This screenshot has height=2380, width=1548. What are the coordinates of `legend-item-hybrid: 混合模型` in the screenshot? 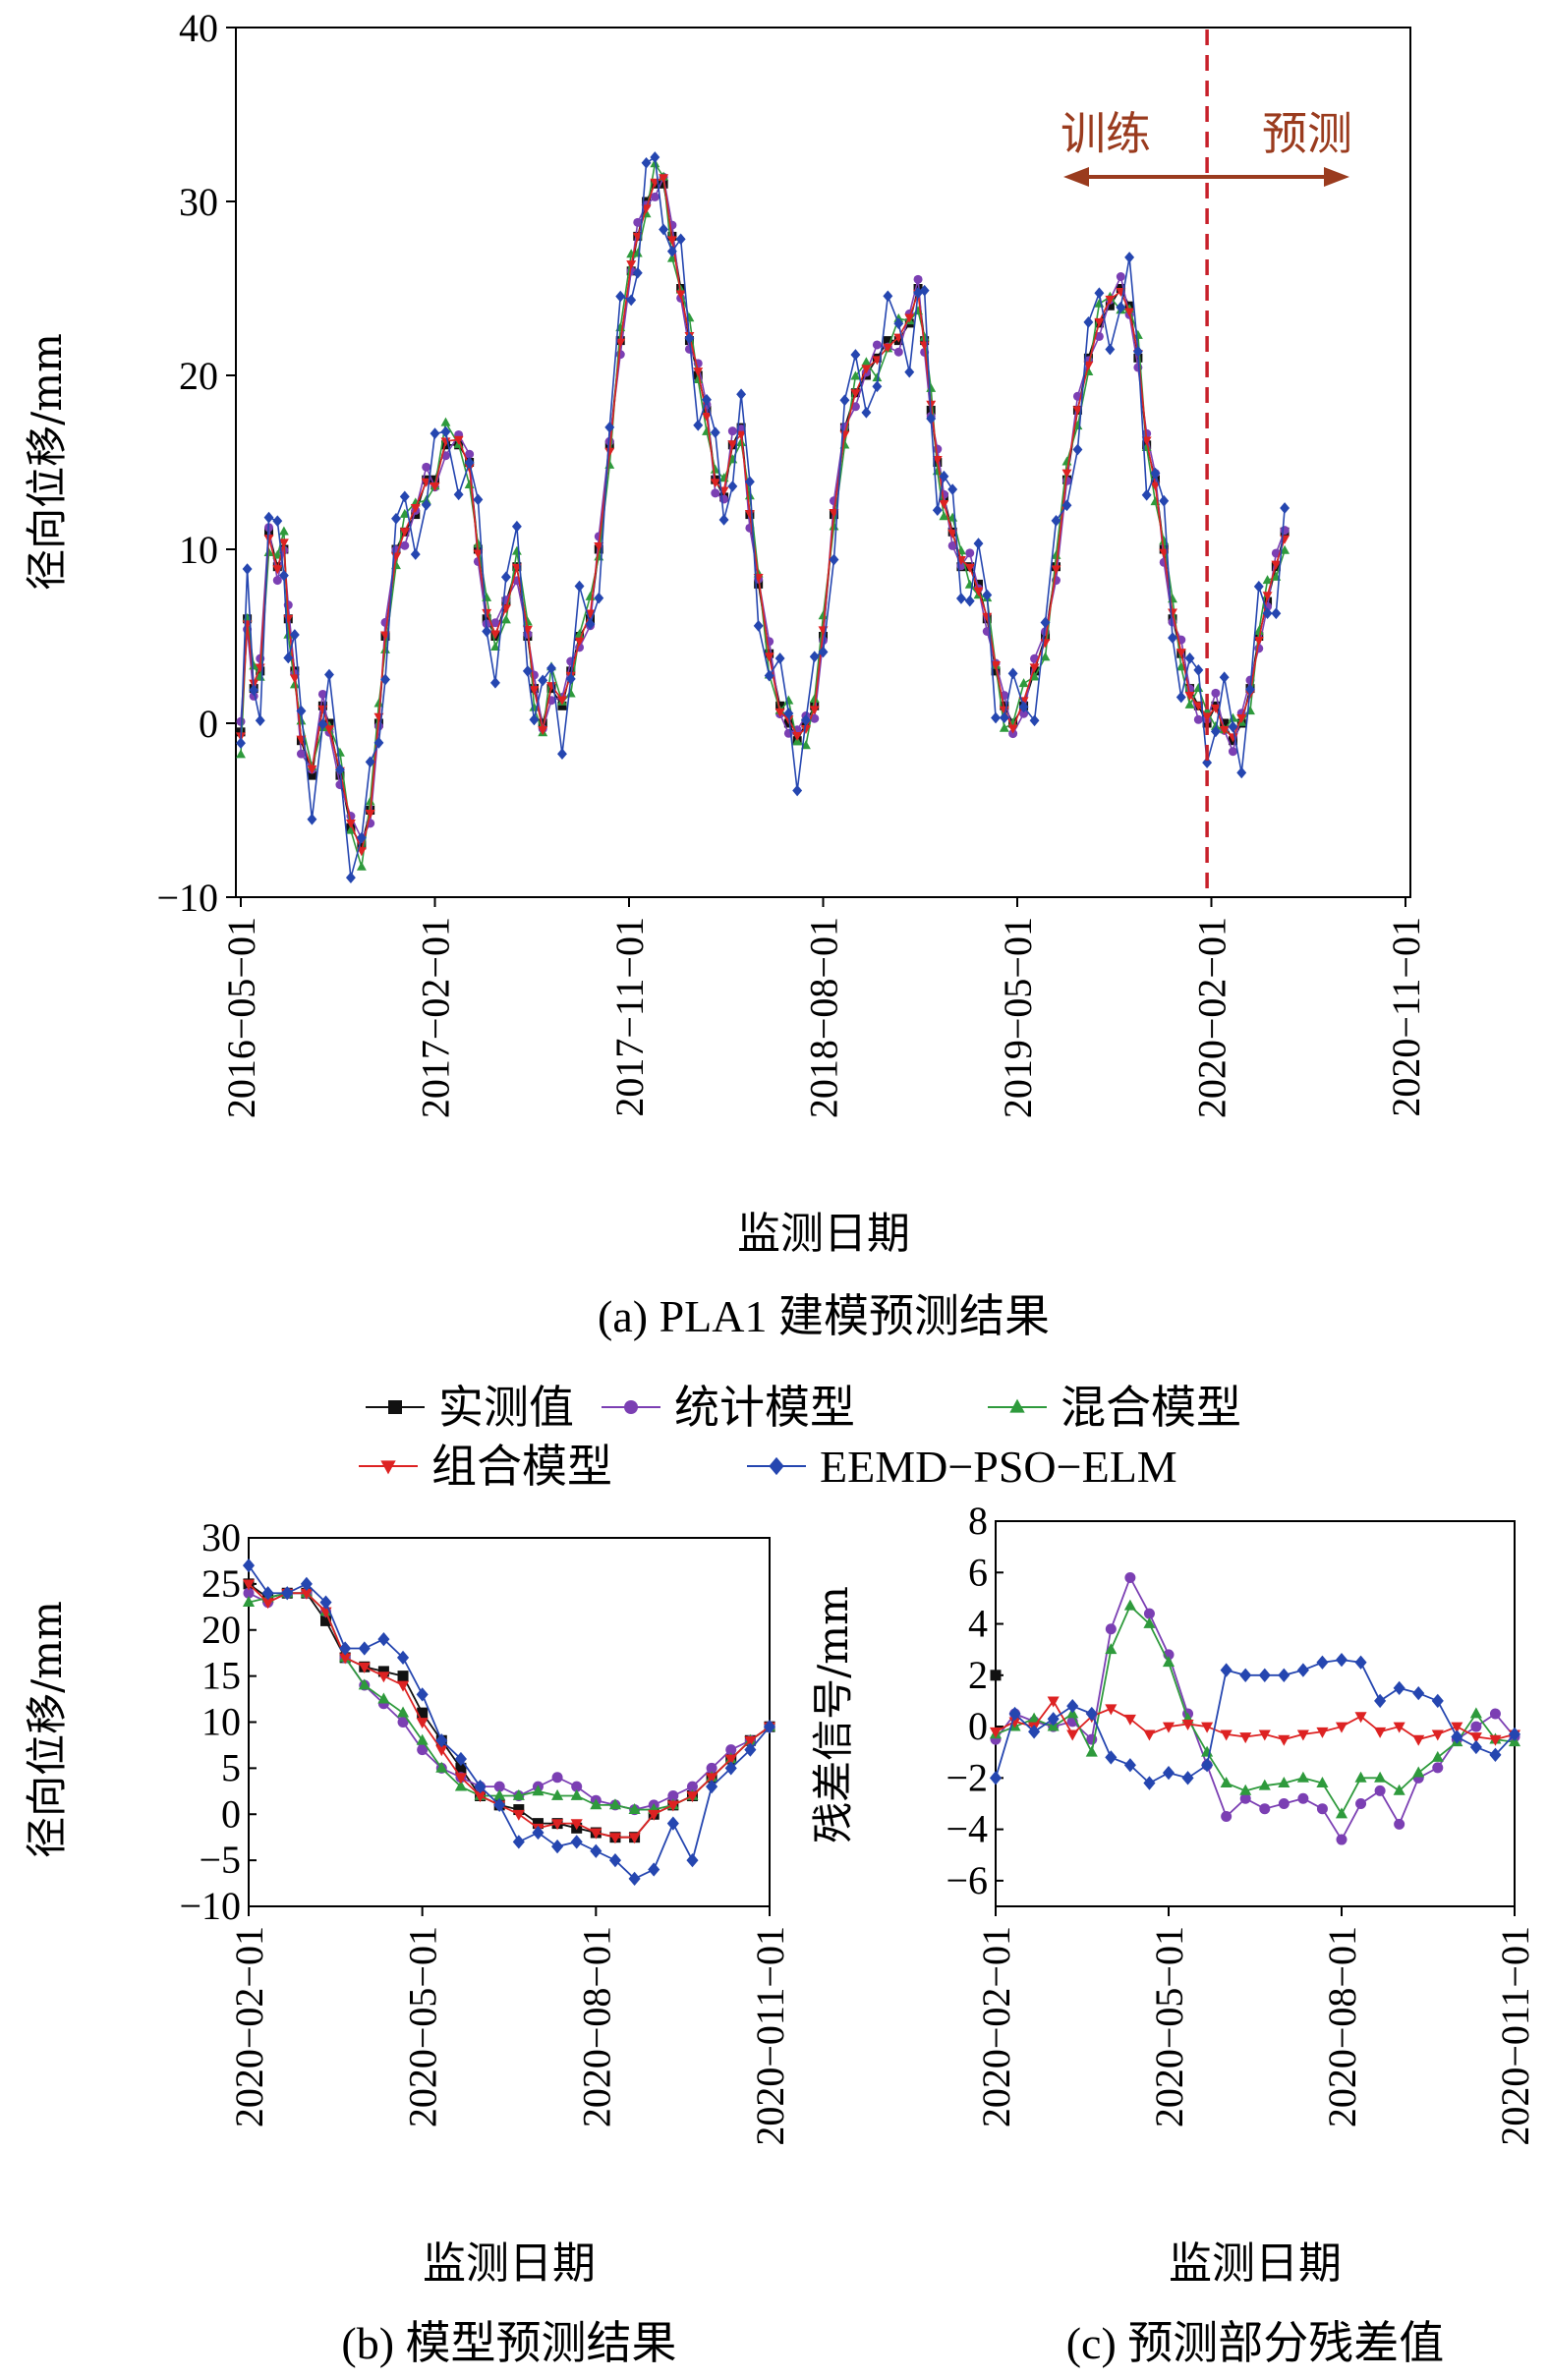 It's located at (1114, 1408).